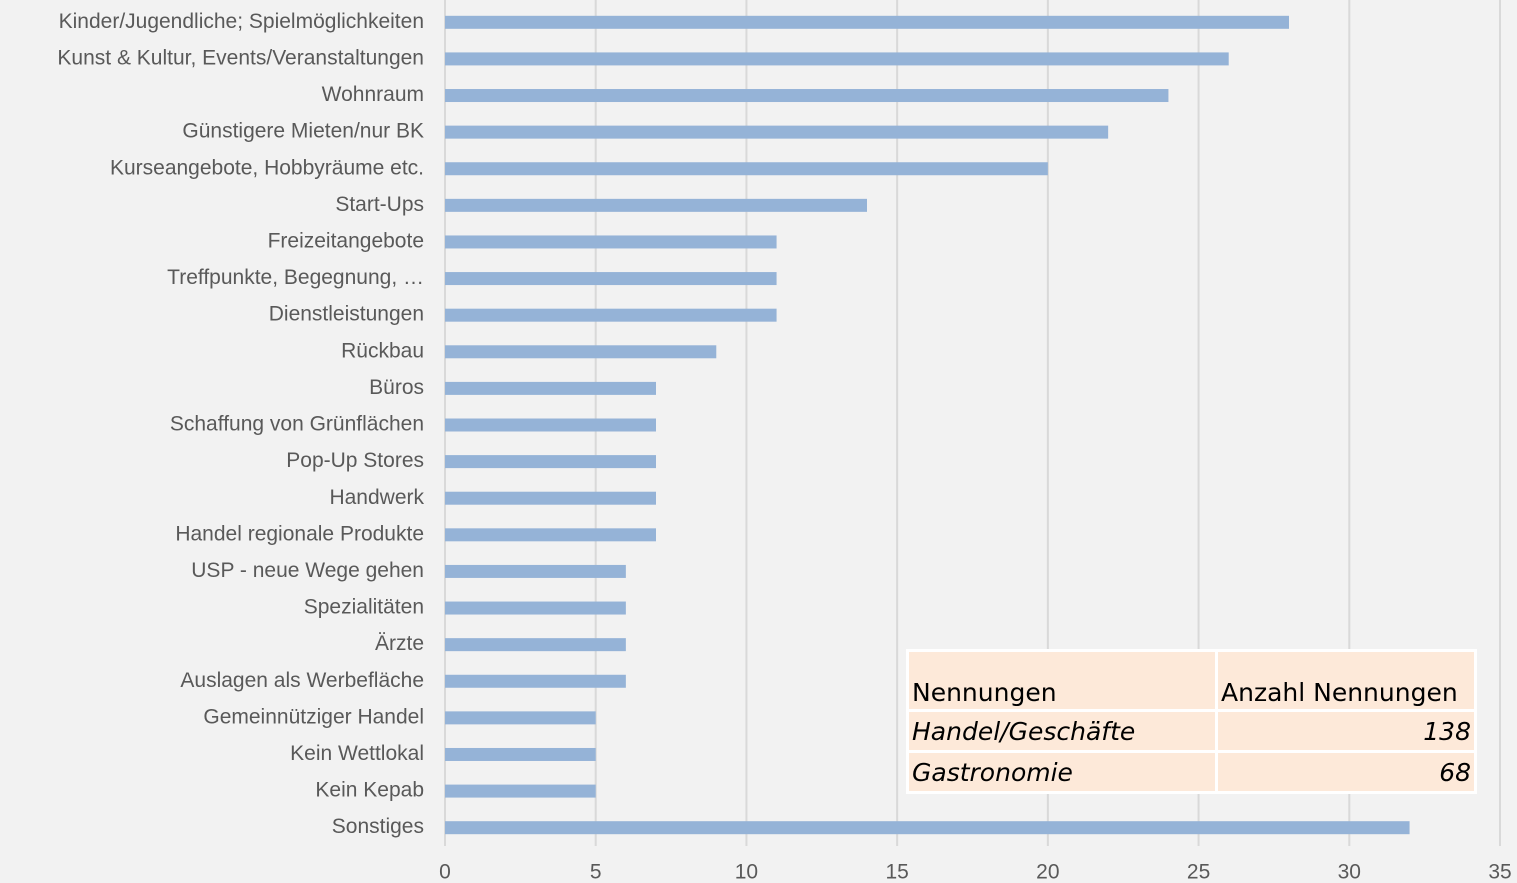  What do you see at coordinates (1198, 872) in the screenshot?
I see `x-tick-label: 25` at bounding box center [1198, 872].